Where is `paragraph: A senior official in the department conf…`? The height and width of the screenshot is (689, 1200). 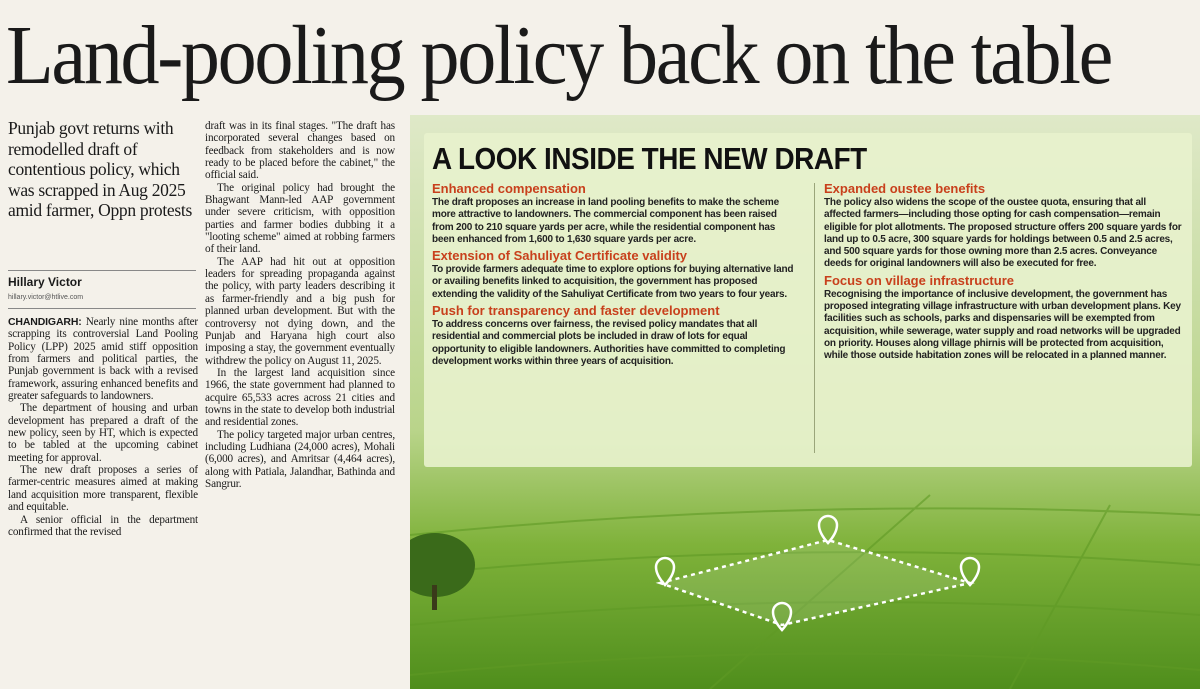
paragraph: A senior official in the department conf… is located at coordinates (103, 526).